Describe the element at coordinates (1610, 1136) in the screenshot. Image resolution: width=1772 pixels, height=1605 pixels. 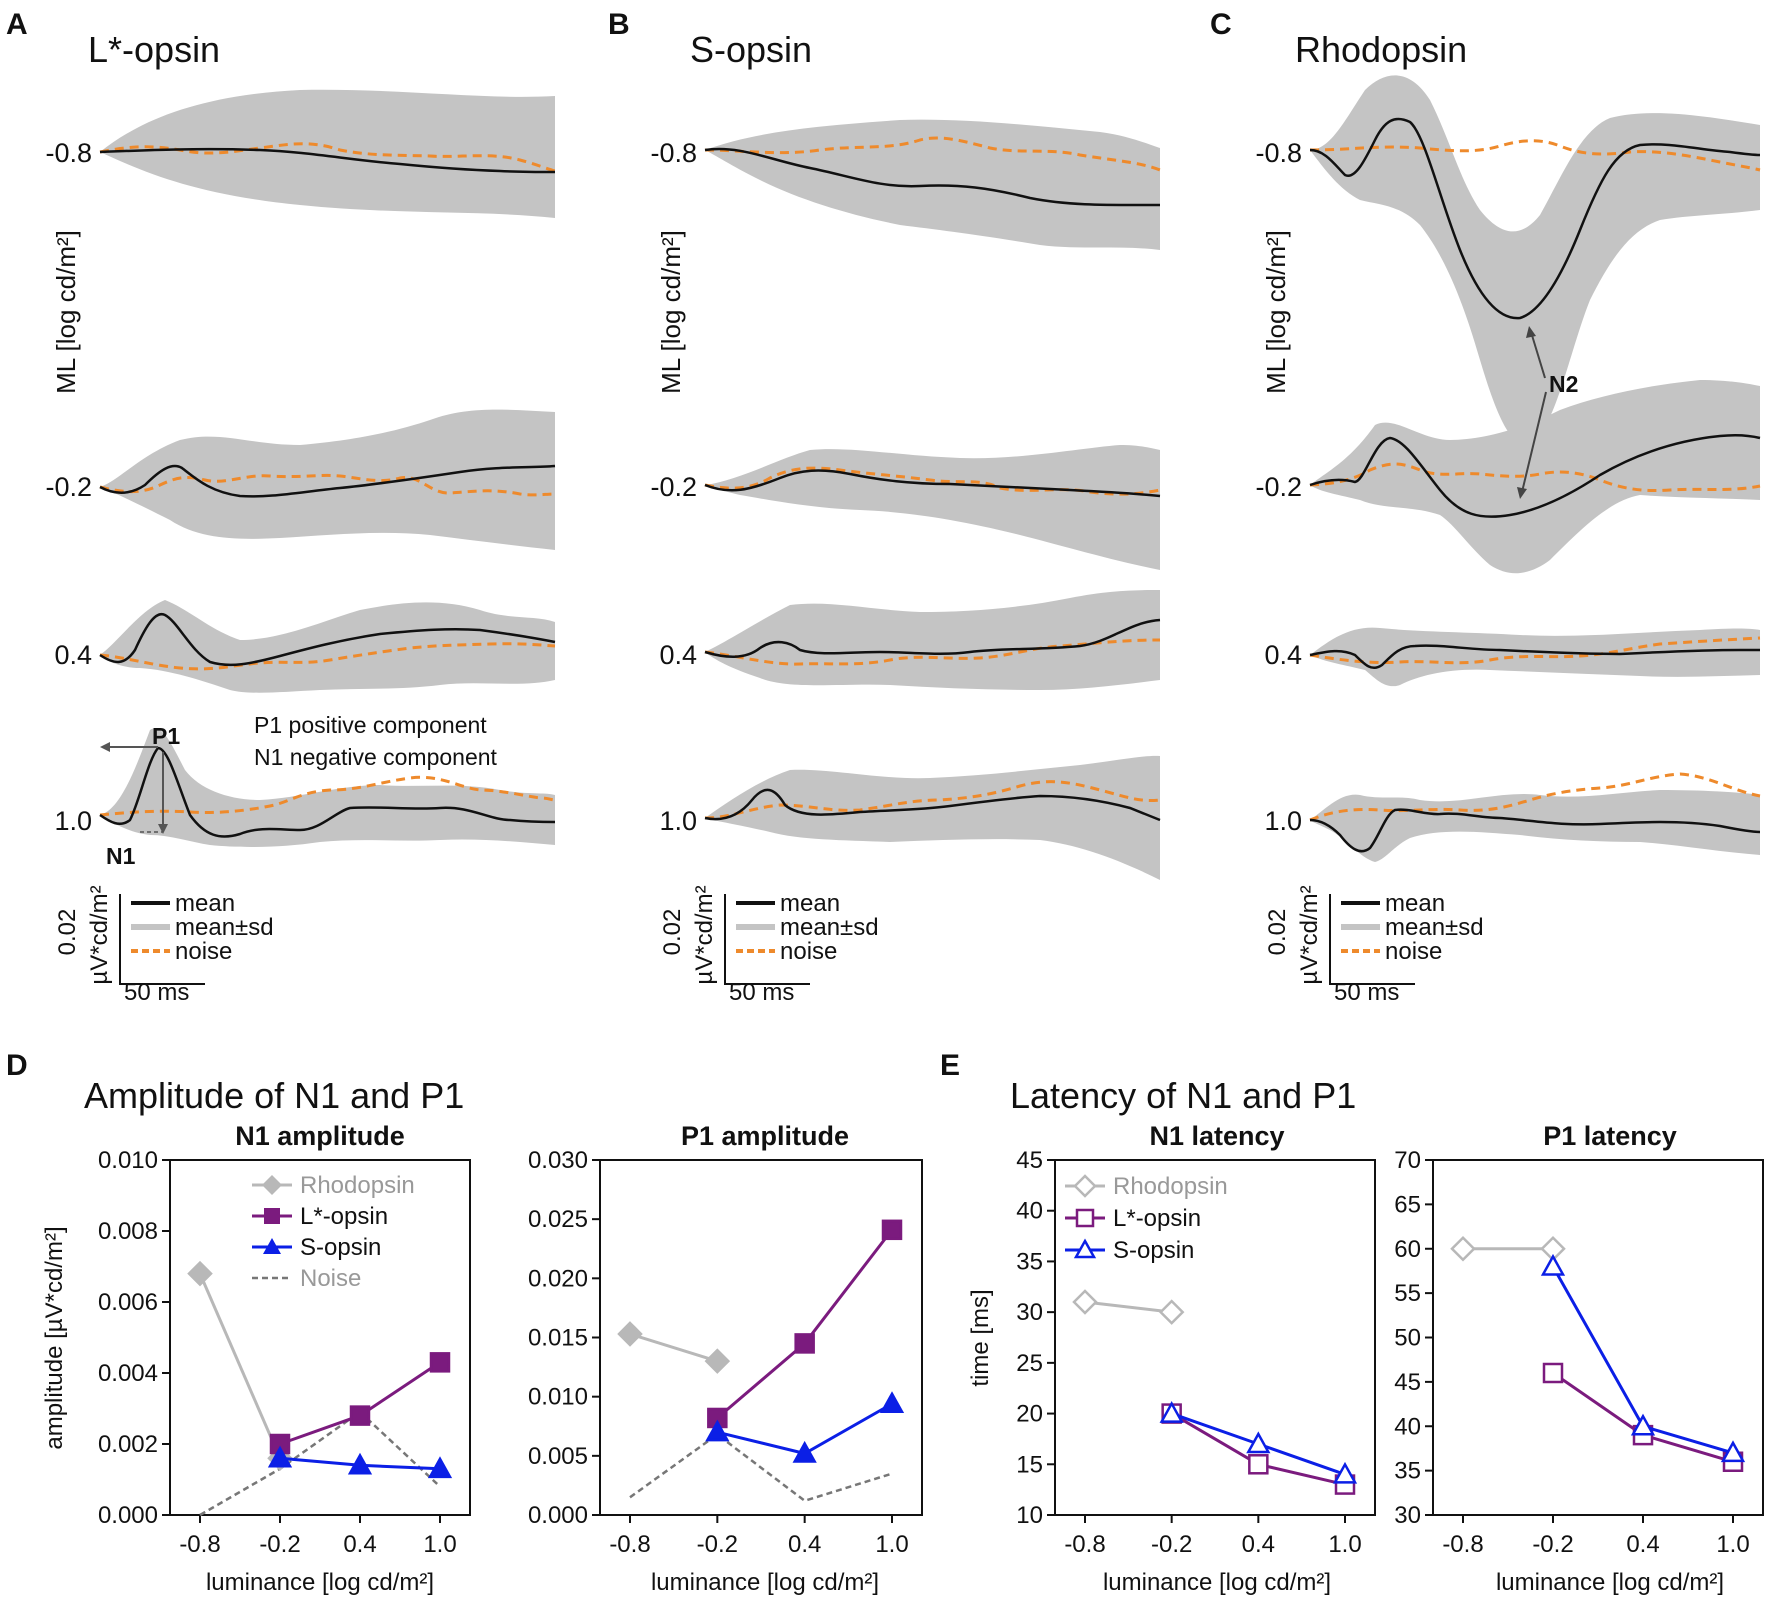
I see `p1-latency-title: P1 latency` at that location.